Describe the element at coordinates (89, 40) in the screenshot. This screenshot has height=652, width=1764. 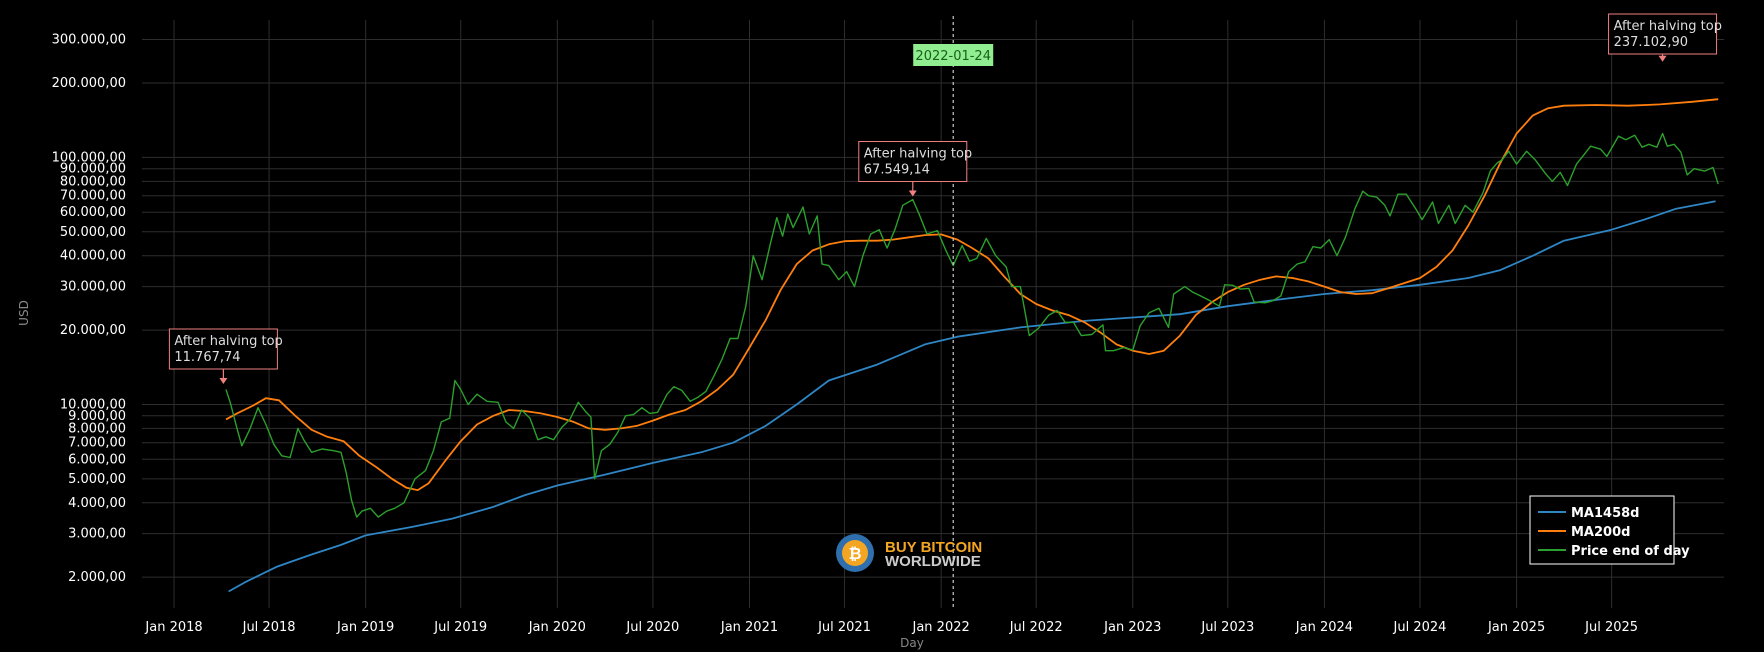
I see `y-tick-label-19: 300.000,00` at that location.